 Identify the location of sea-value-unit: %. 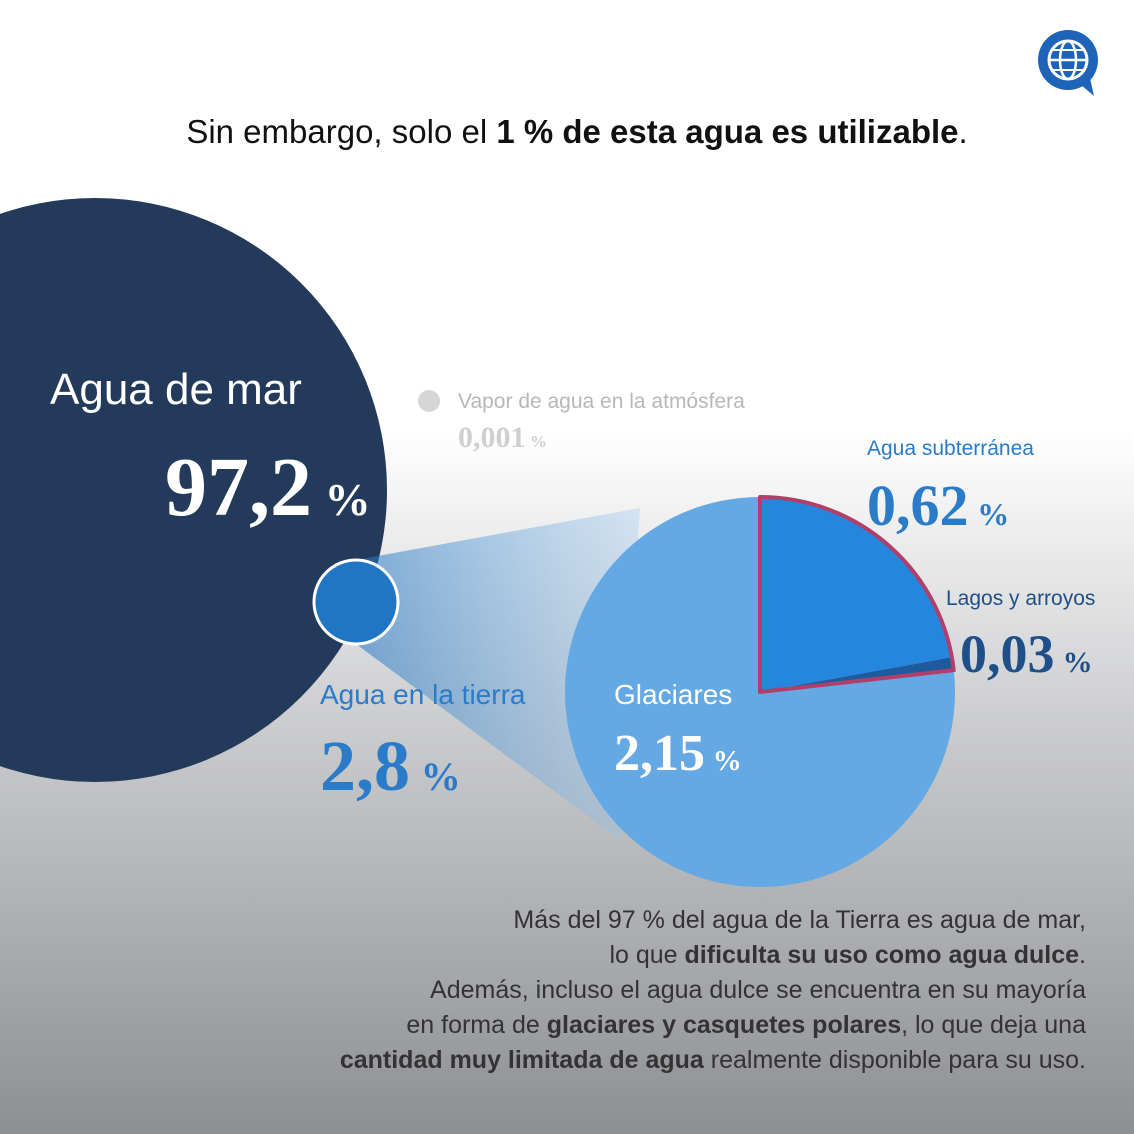
(348, 499).